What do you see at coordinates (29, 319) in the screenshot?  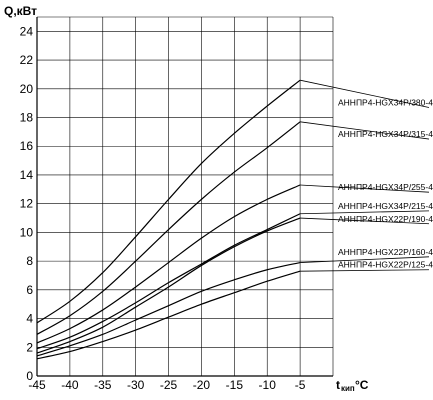 I see `y-tick-label: 4` at bounding box center [29, 319].